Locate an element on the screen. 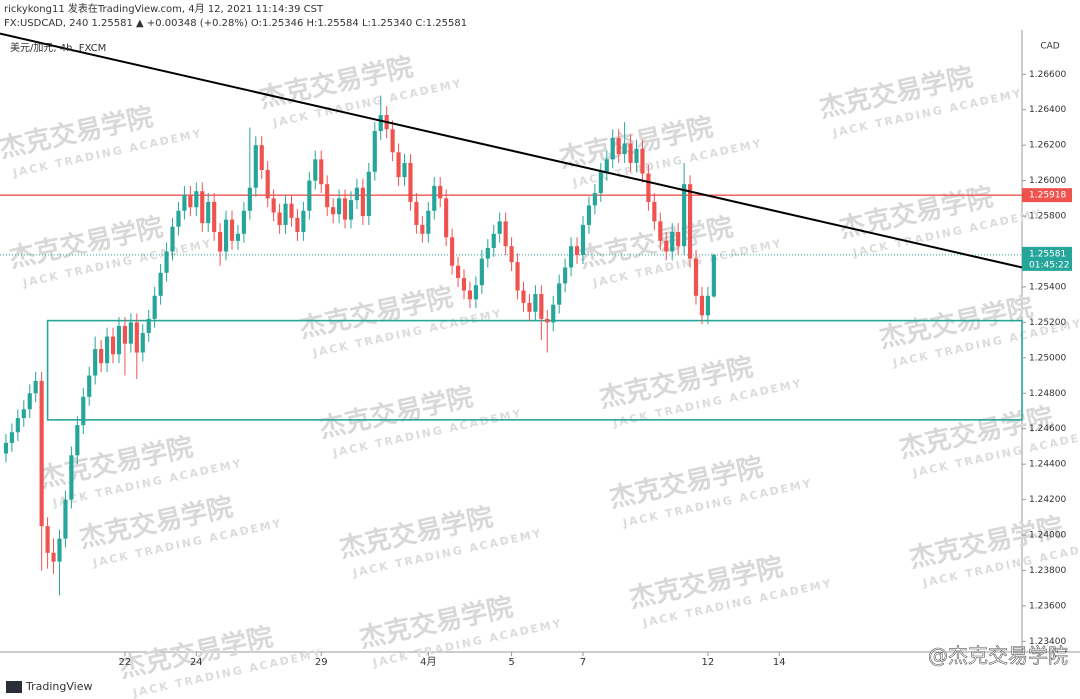 This screenshot has width=1080, height=699. y-tick-label: 1.26600 is located at coordinates (1047, 75).